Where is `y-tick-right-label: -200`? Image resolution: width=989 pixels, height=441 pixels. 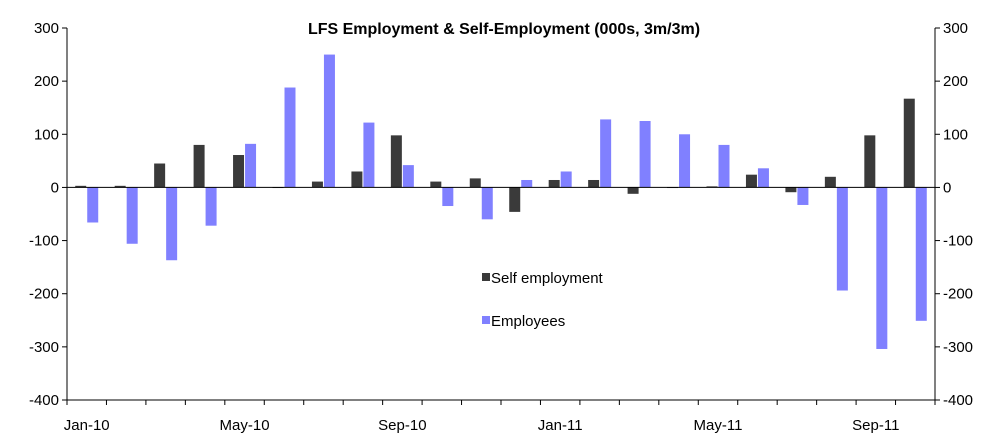
y-tick-right-label: -200 is located at coordinates (958, 294).